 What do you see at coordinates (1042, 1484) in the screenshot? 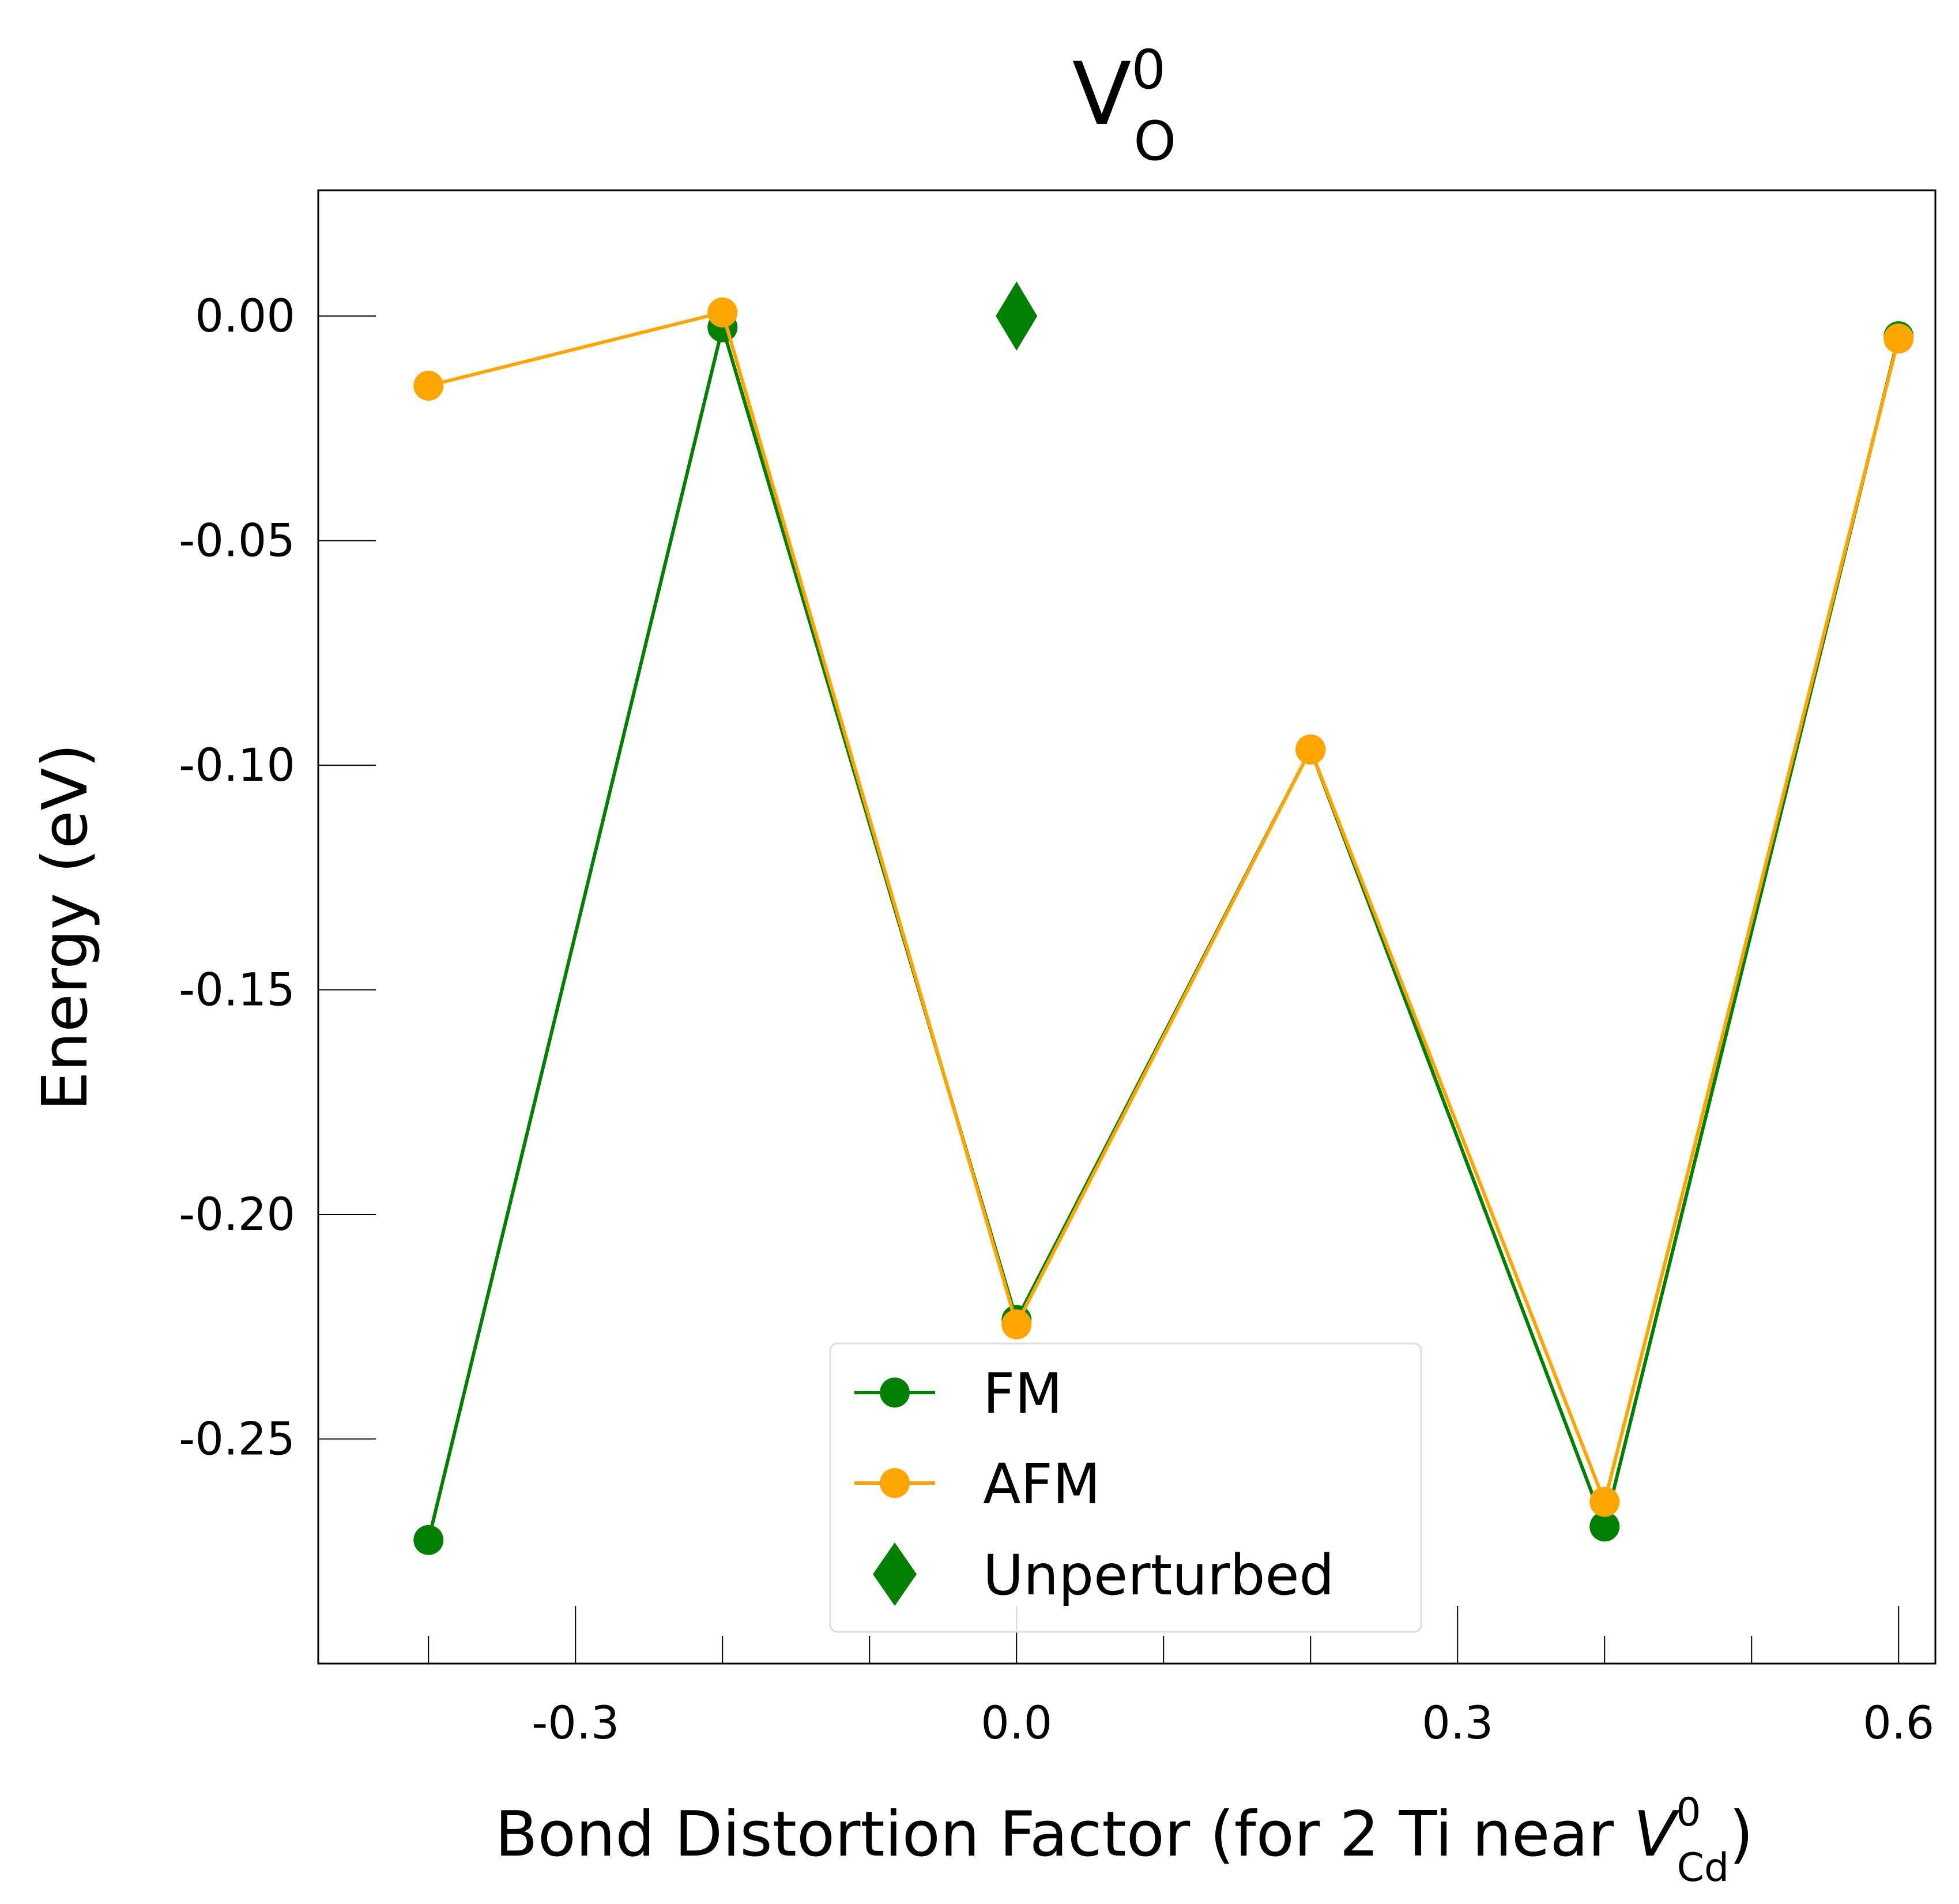
I see `legend-label-afm: AFM` at bounding box center [1042, 1484].